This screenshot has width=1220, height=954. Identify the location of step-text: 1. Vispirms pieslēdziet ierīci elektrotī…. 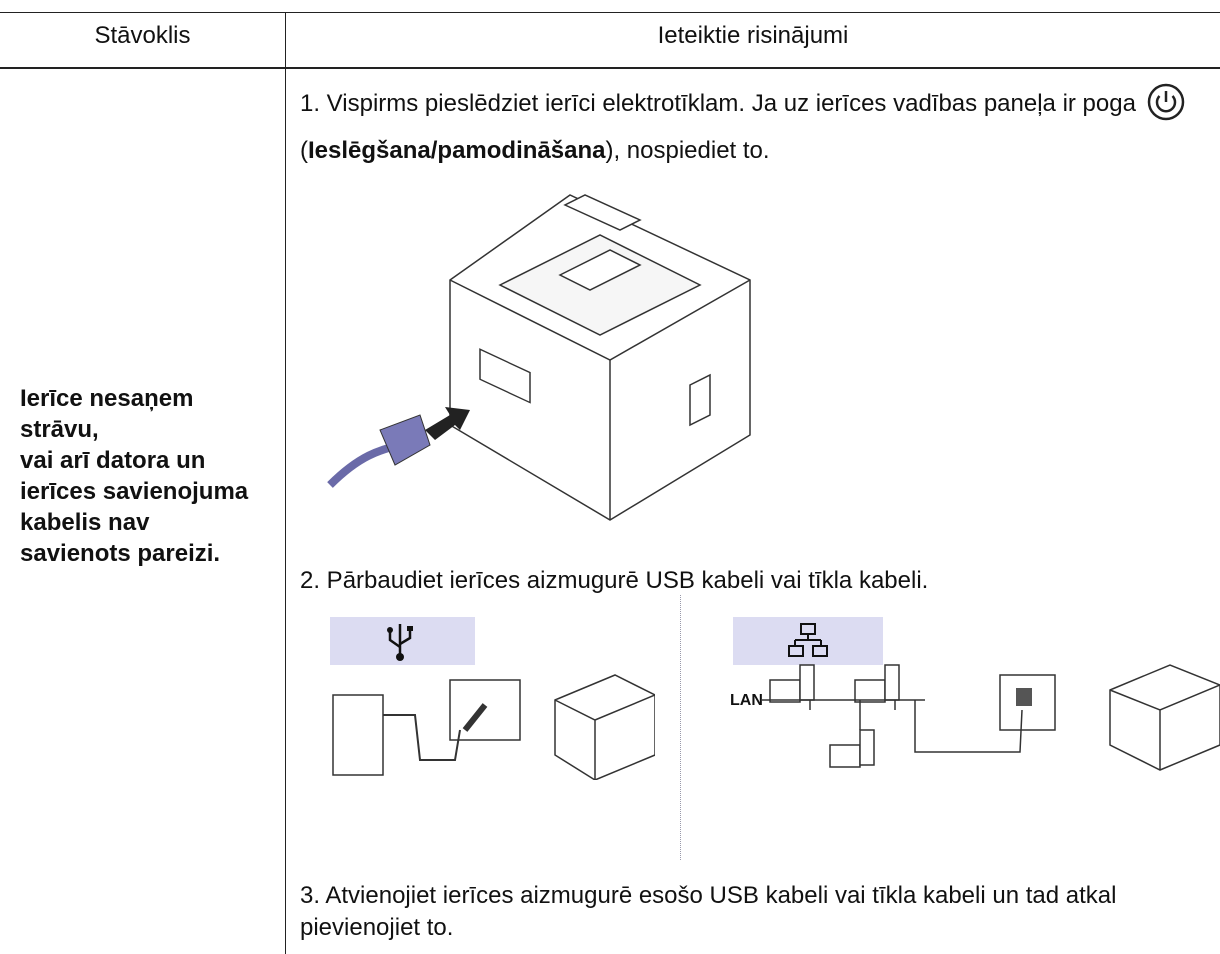
(718, 103).